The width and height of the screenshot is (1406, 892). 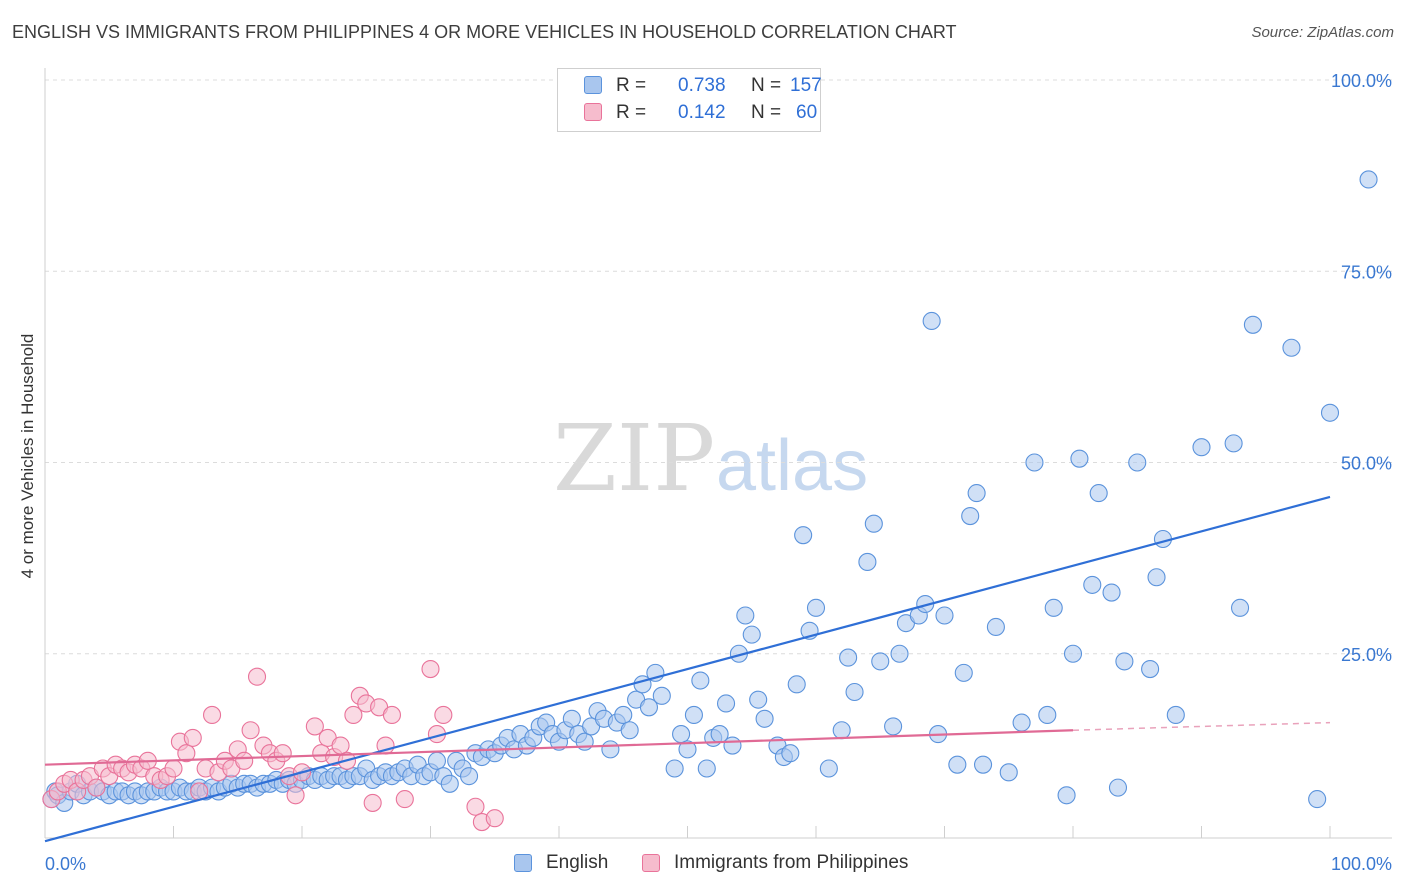 What do you see at coordinates (1201, 726) in the screenshot?
I see `trend-line-philippines-extension` at bounding box center [1201, 726].